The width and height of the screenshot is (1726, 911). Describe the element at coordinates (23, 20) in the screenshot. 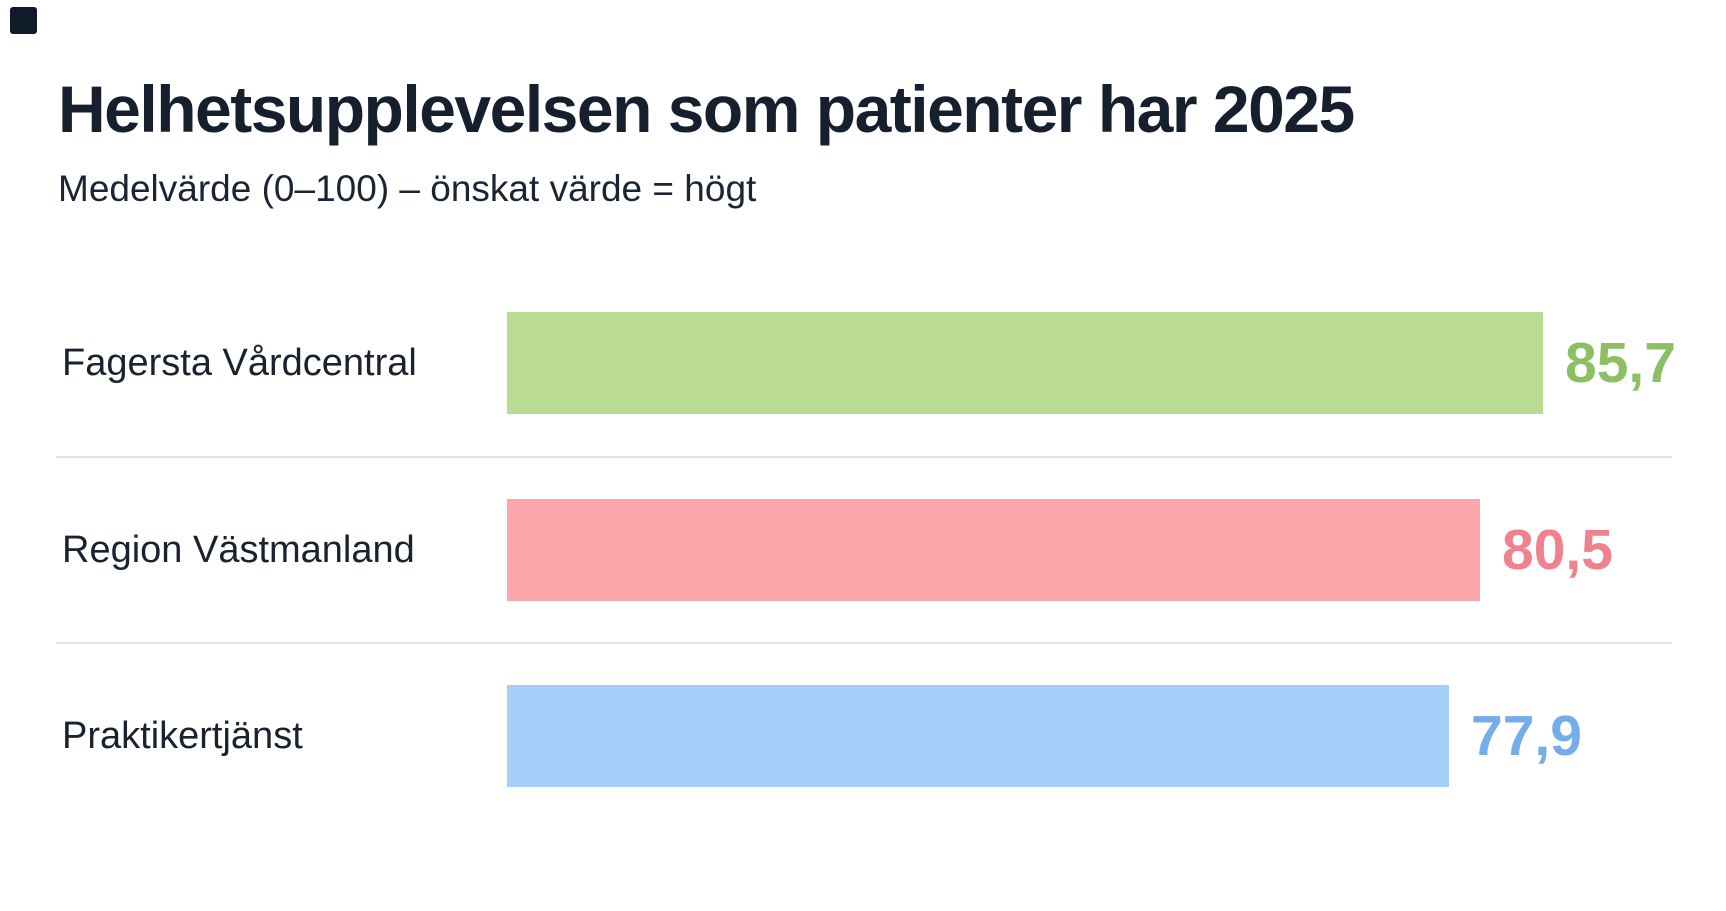

I see `logo-mark` at that location.